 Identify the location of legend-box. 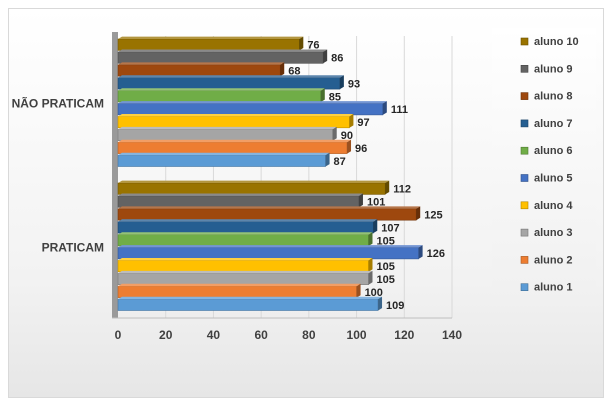
(544, 167).